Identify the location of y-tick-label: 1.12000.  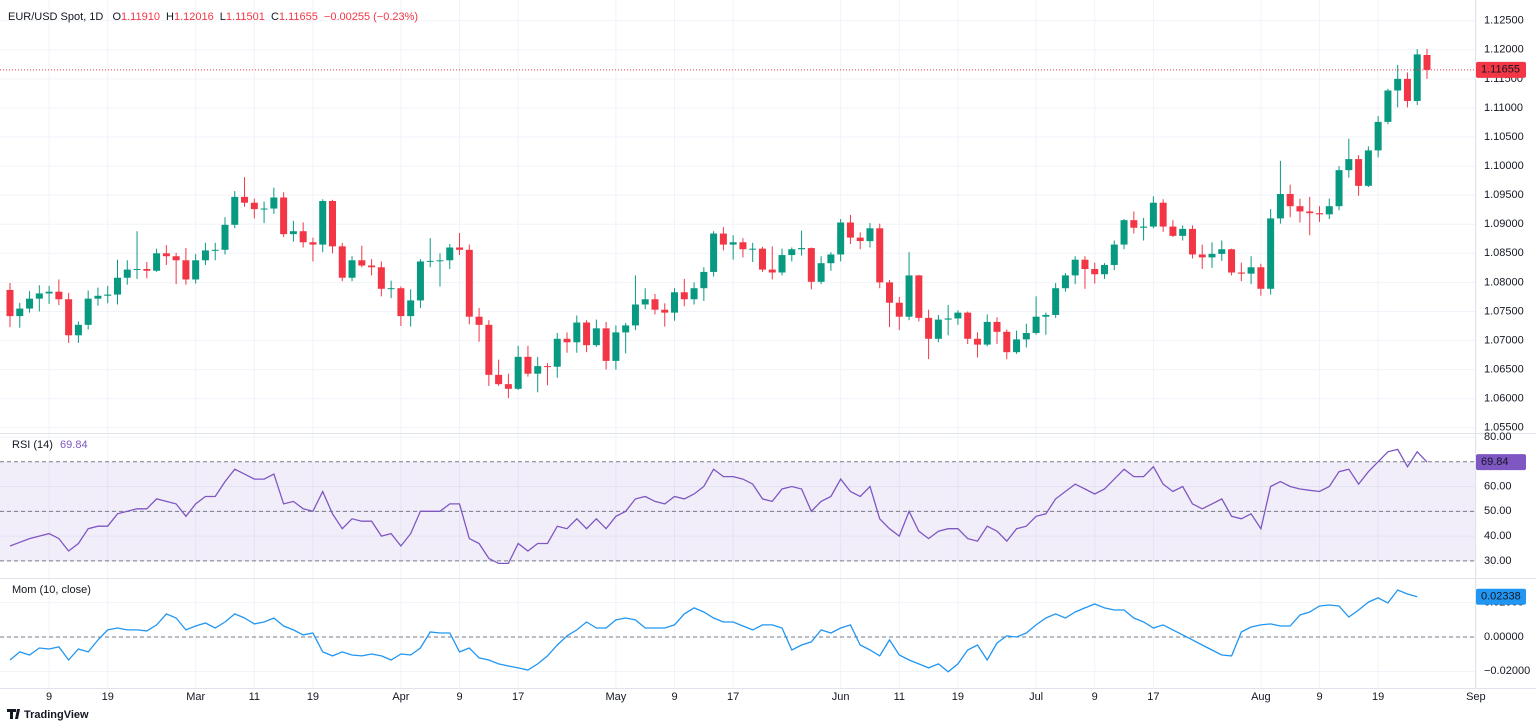
(1504, 50).